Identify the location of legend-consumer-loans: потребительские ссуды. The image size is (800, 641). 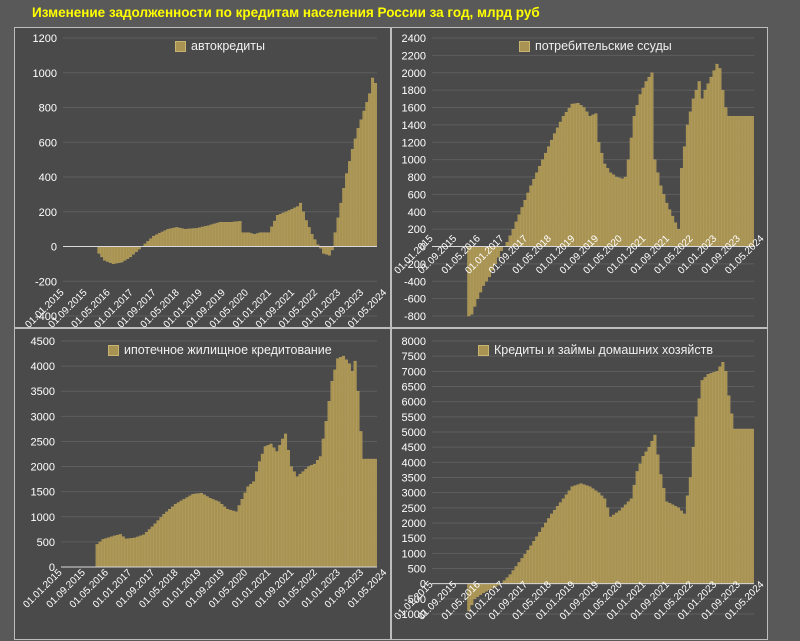
(595, 46).